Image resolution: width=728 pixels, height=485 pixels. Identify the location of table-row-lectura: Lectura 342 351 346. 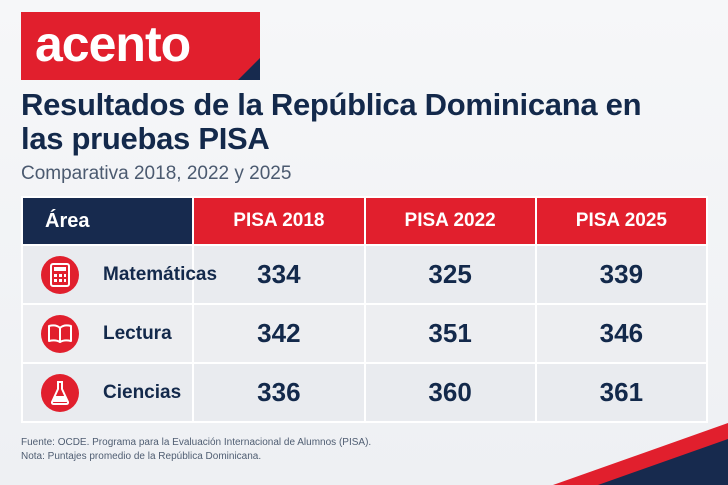
(364, 333).